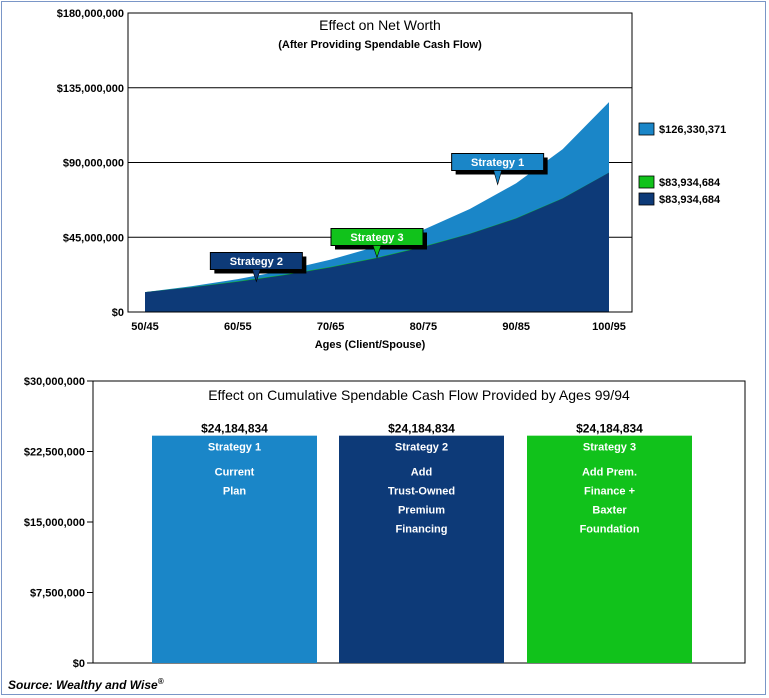  What do you see at coordinates (90, 14) in the screenshot?
I see `y-tick-label: $180,000,000` at bounding box center [90, 14].